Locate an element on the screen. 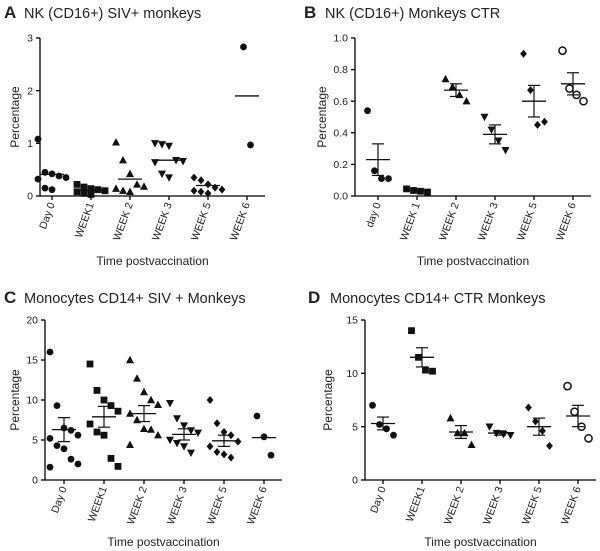  y-tick-label: 3 is located at coordinates (30, 39).